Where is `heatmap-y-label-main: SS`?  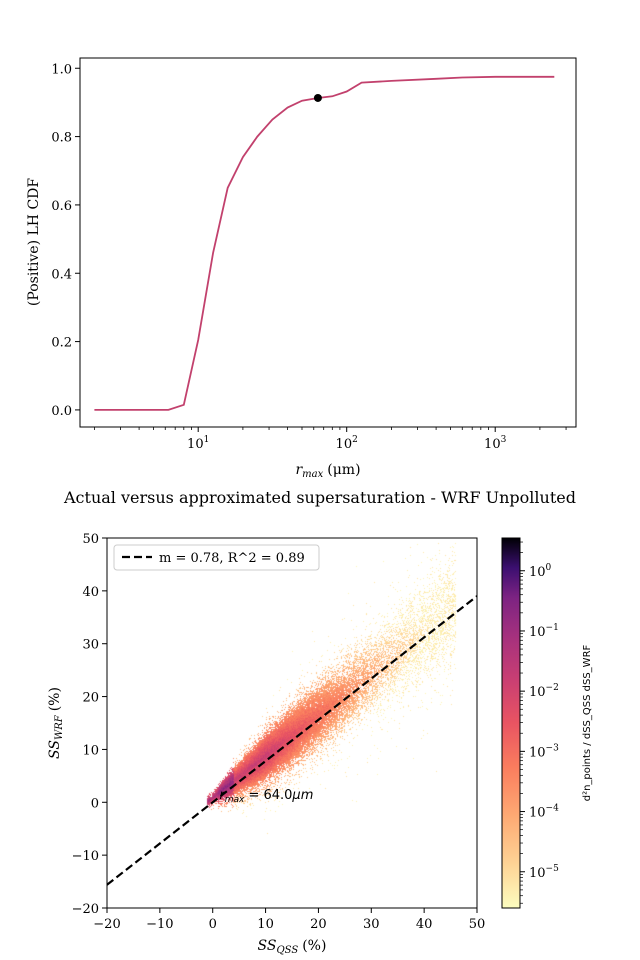
heatmap-y-label-main: SS is located at coordinates (55, 749).